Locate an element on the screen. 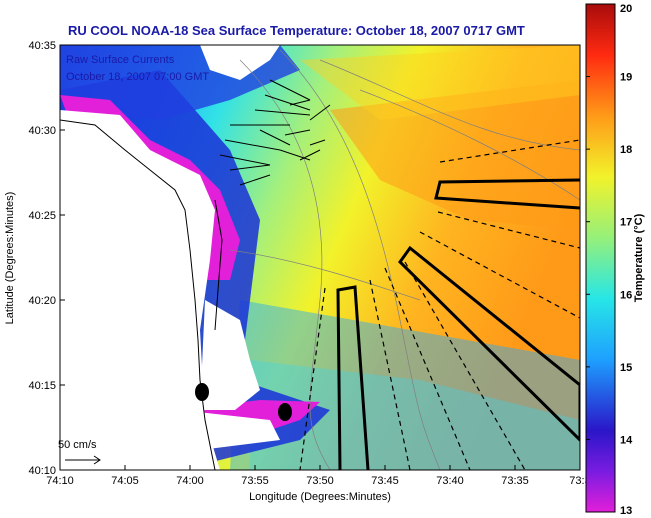 This screenshot has width=651, height=518. x-tick-label: 74:05 is located at coordinates (125, 481).